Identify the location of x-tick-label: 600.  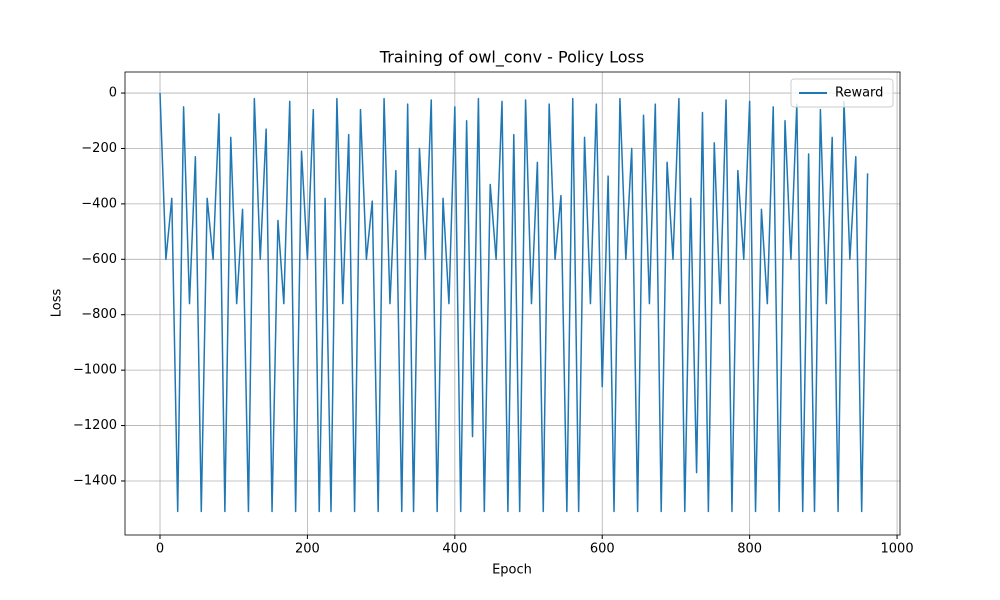
(602, 549).